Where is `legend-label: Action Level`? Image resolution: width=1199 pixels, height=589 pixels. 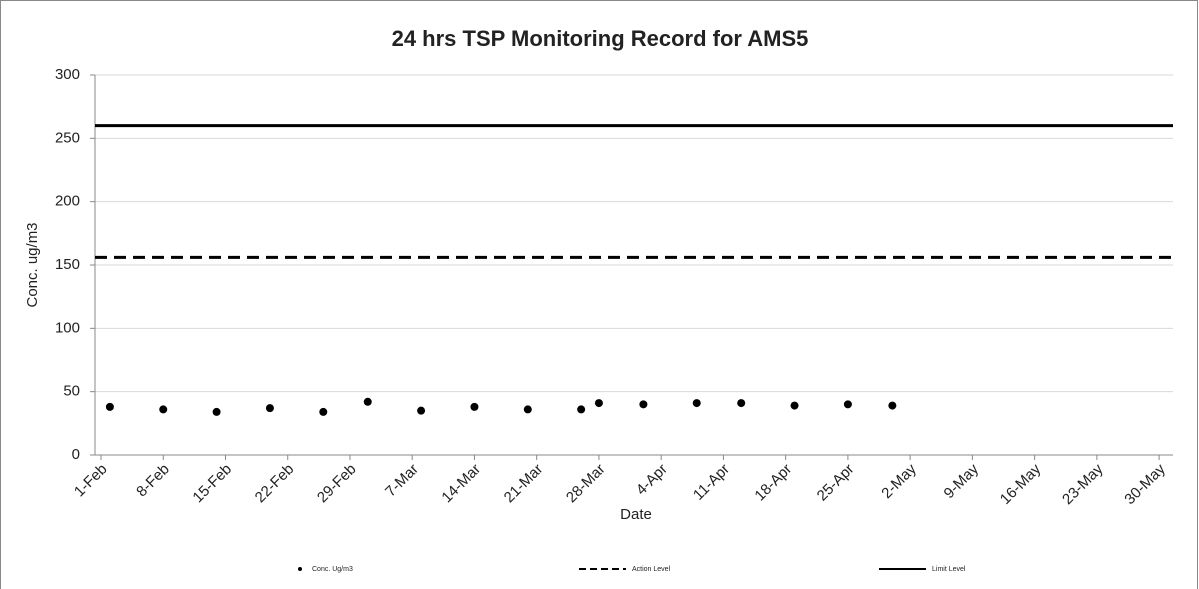
legend-label: Action Level is located at coordinates (651, 569).